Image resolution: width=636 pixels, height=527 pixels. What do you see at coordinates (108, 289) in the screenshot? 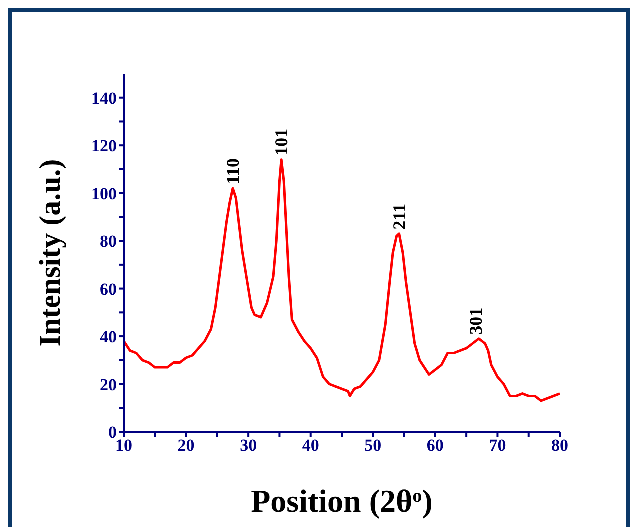
I see `y-tick-label: 60` at bounding box center [108, 289].